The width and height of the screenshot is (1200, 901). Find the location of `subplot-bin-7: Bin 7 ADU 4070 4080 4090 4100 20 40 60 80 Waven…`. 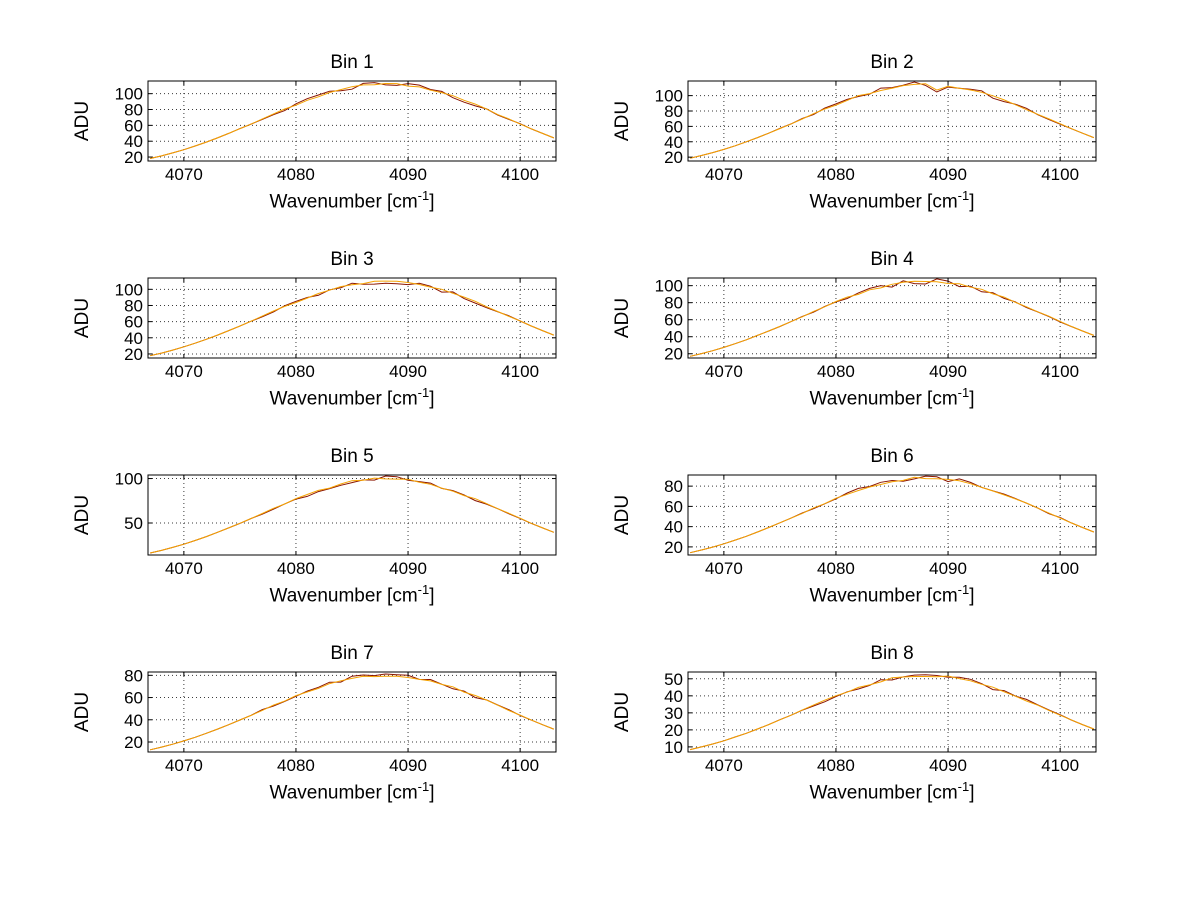

subplot-bin-7: Bin 7 ADU 4070 4080 4090 4100 20 40 60 80 Waven… is located at coordinates (340, 731).